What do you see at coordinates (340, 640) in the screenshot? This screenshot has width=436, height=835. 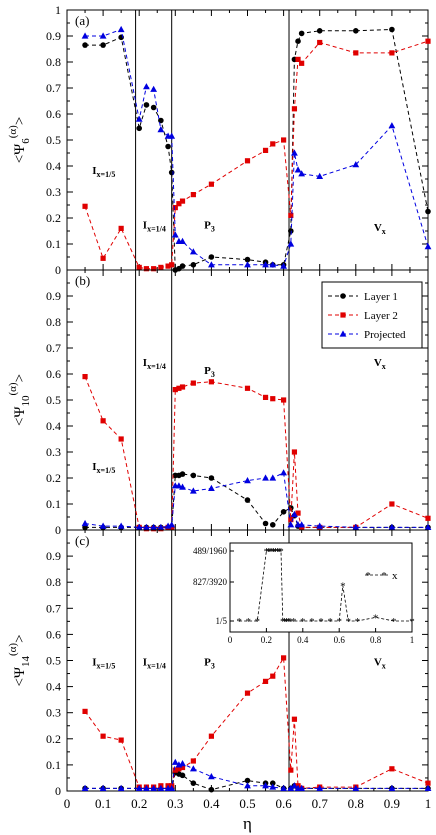 I see `inset-x-tick-label: 0.6` at bounding box center [340, 640].